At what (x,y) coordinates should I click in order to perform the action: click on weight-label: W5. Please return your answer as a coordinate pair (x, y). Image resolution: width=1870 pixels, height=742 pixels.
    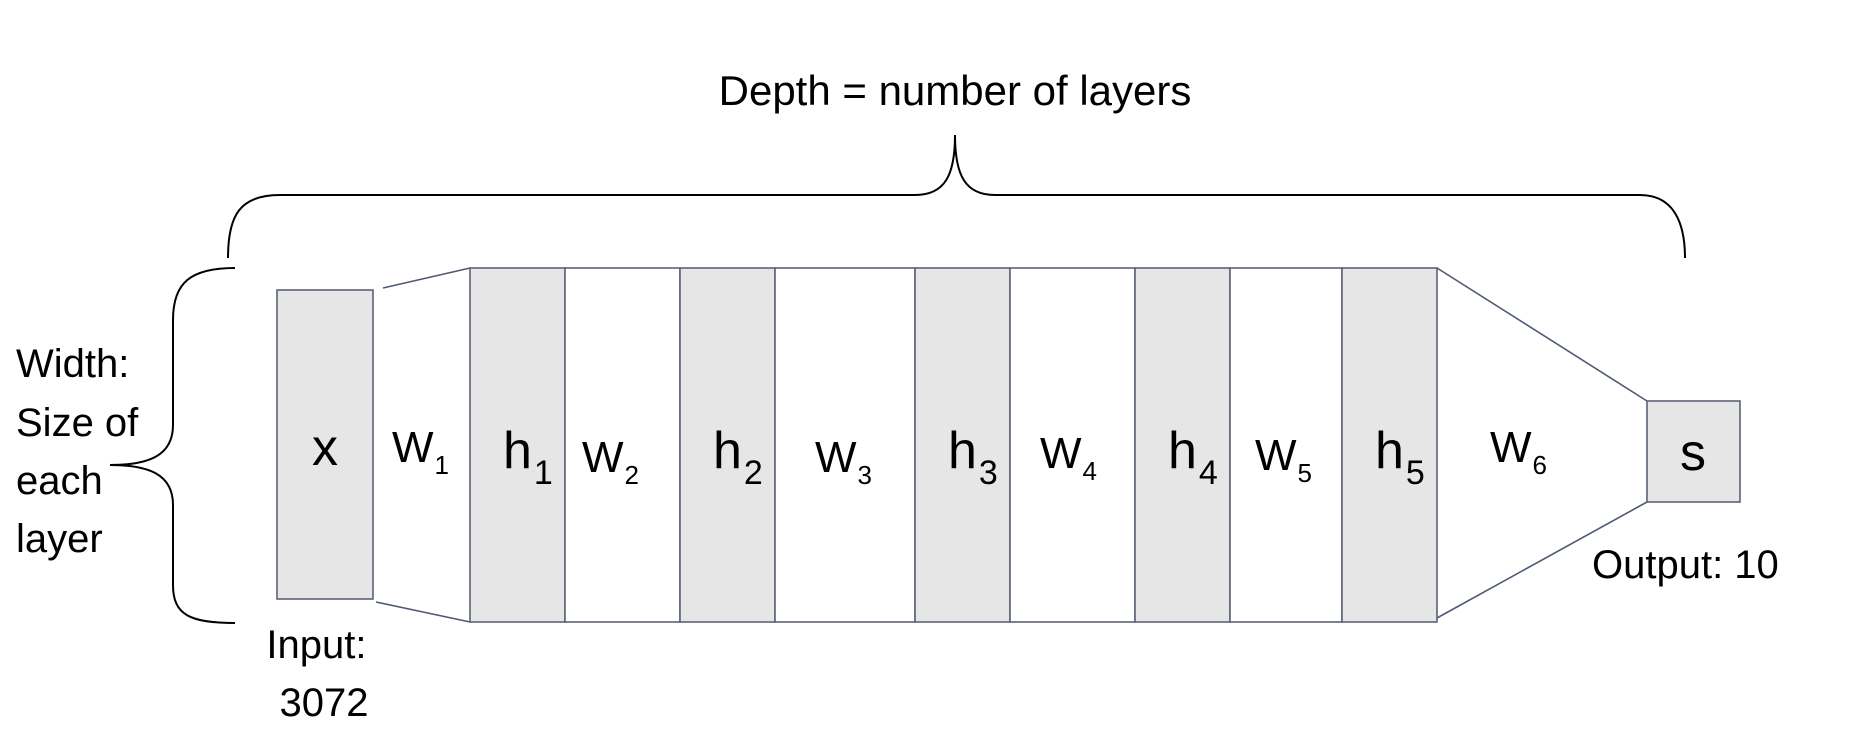
    Looking at the image, I should click on (1283, 459).